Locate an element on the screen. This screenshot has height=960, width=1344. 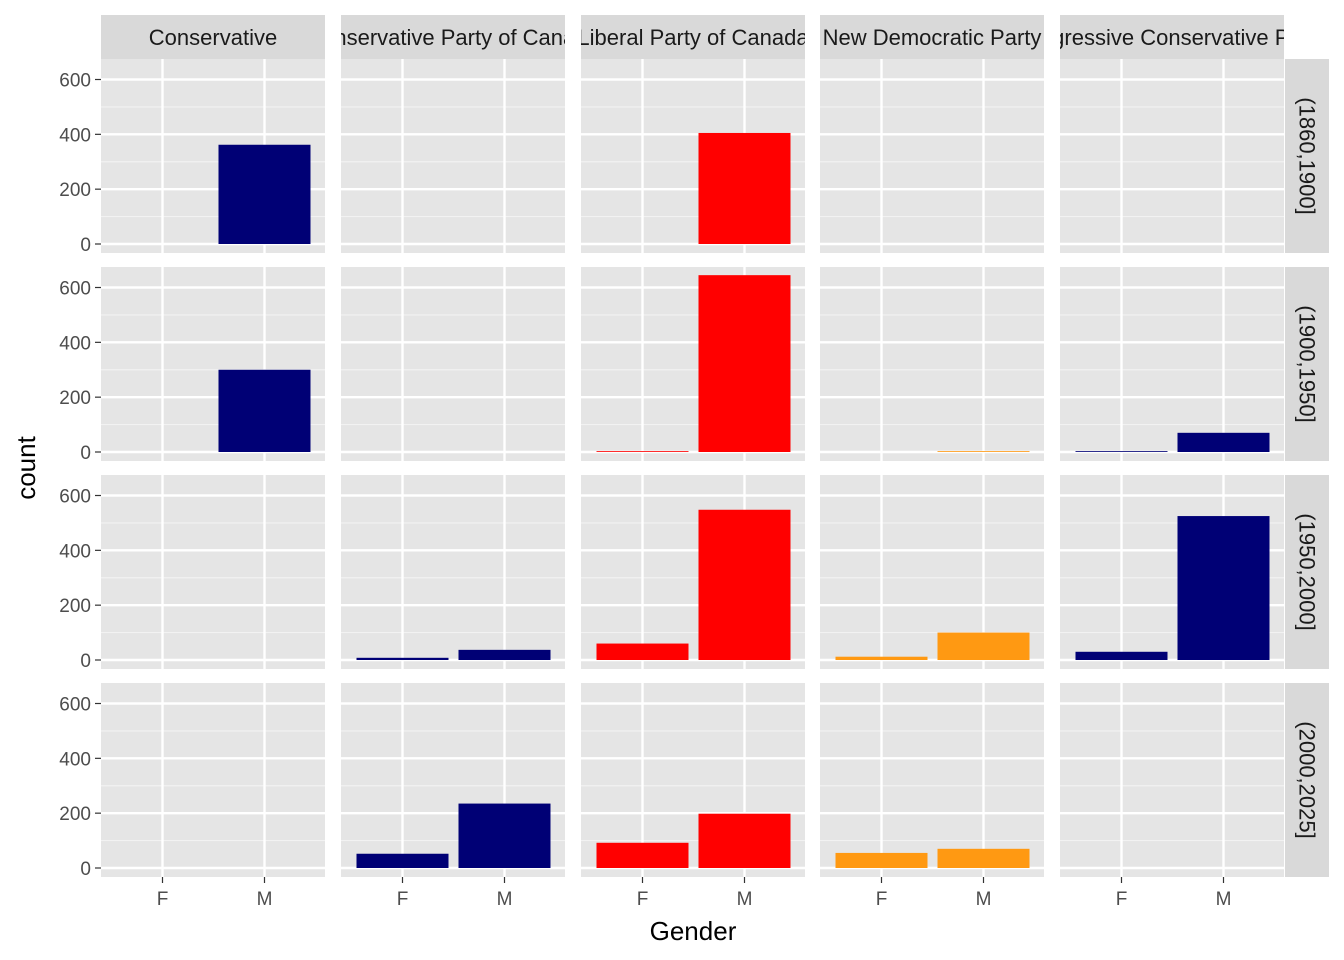
row-strip-label: (1860,1900] is located at coordinates (1307, 155).